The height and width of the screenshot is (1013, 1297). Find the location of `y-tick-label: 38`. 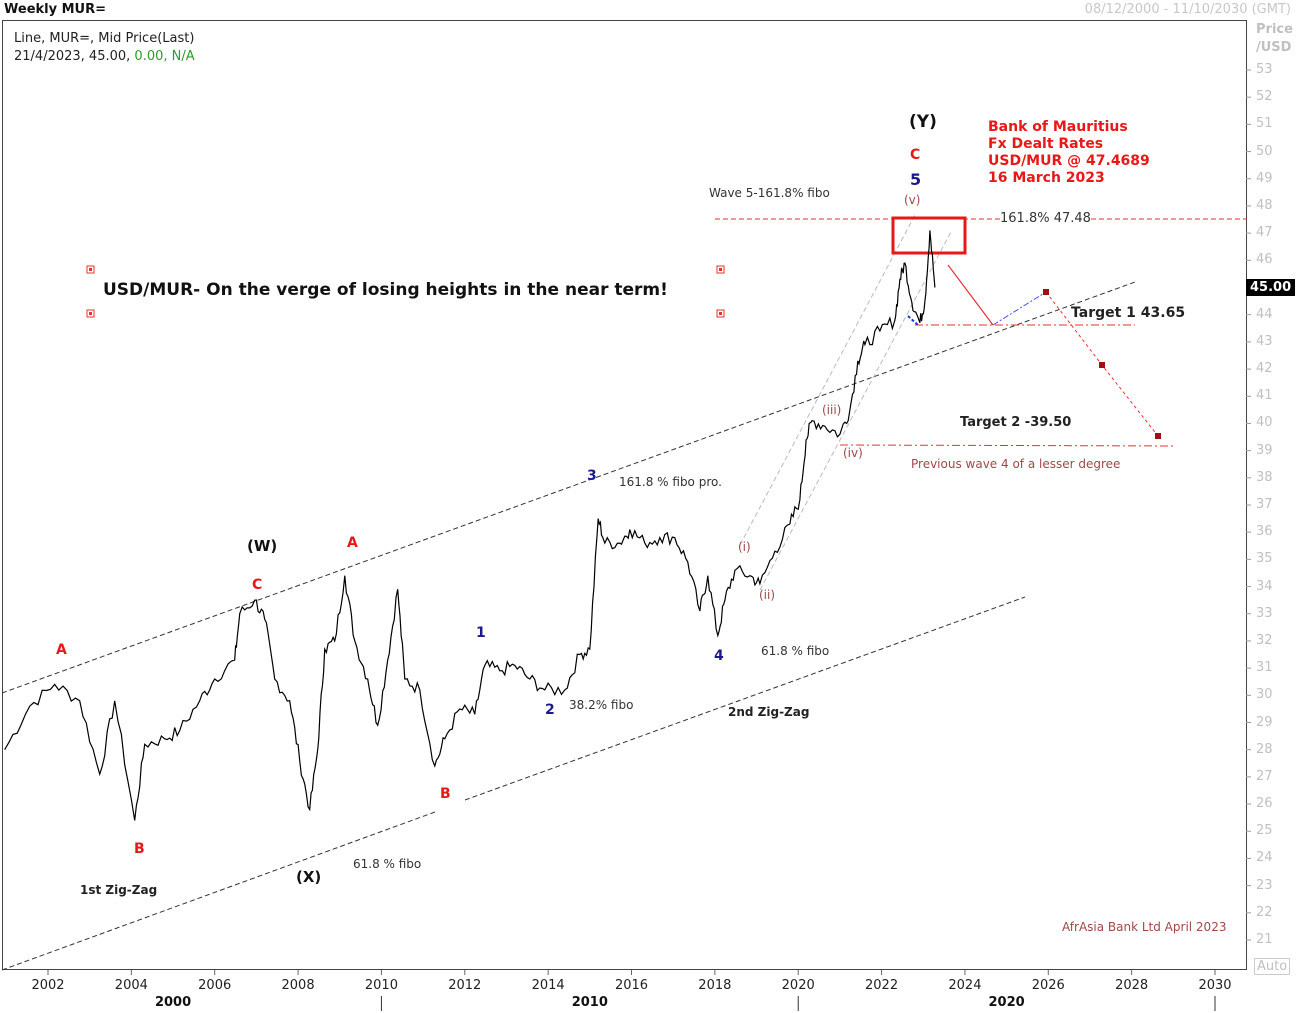

y-tick-label: 38 is located at coordinates (1264, 477).